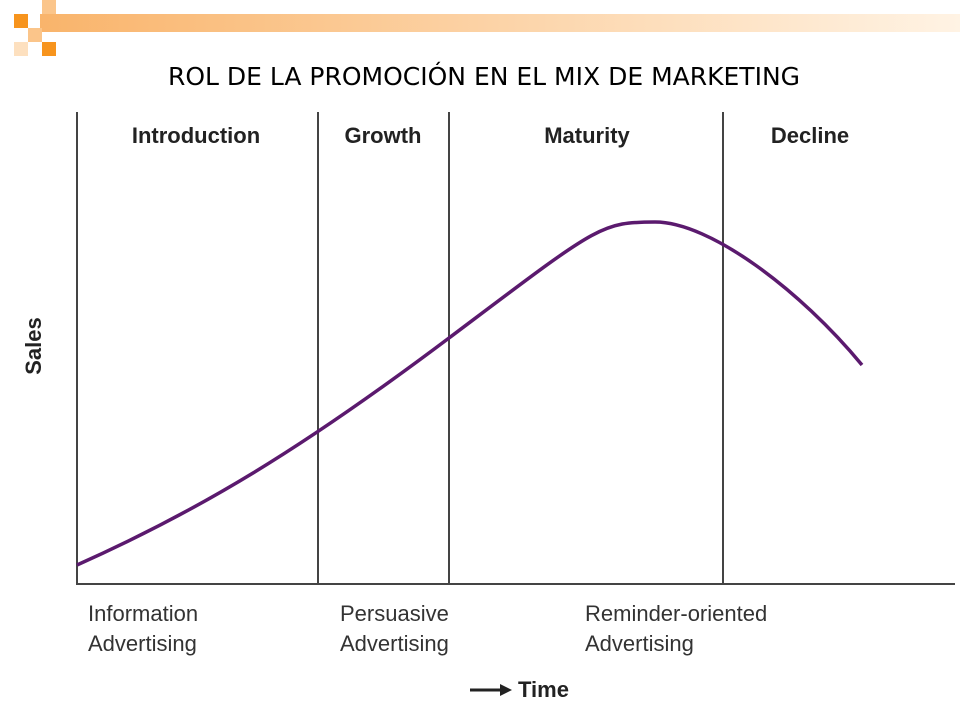  I want to click on advertising-label: Persuasive, so click(394, 613).